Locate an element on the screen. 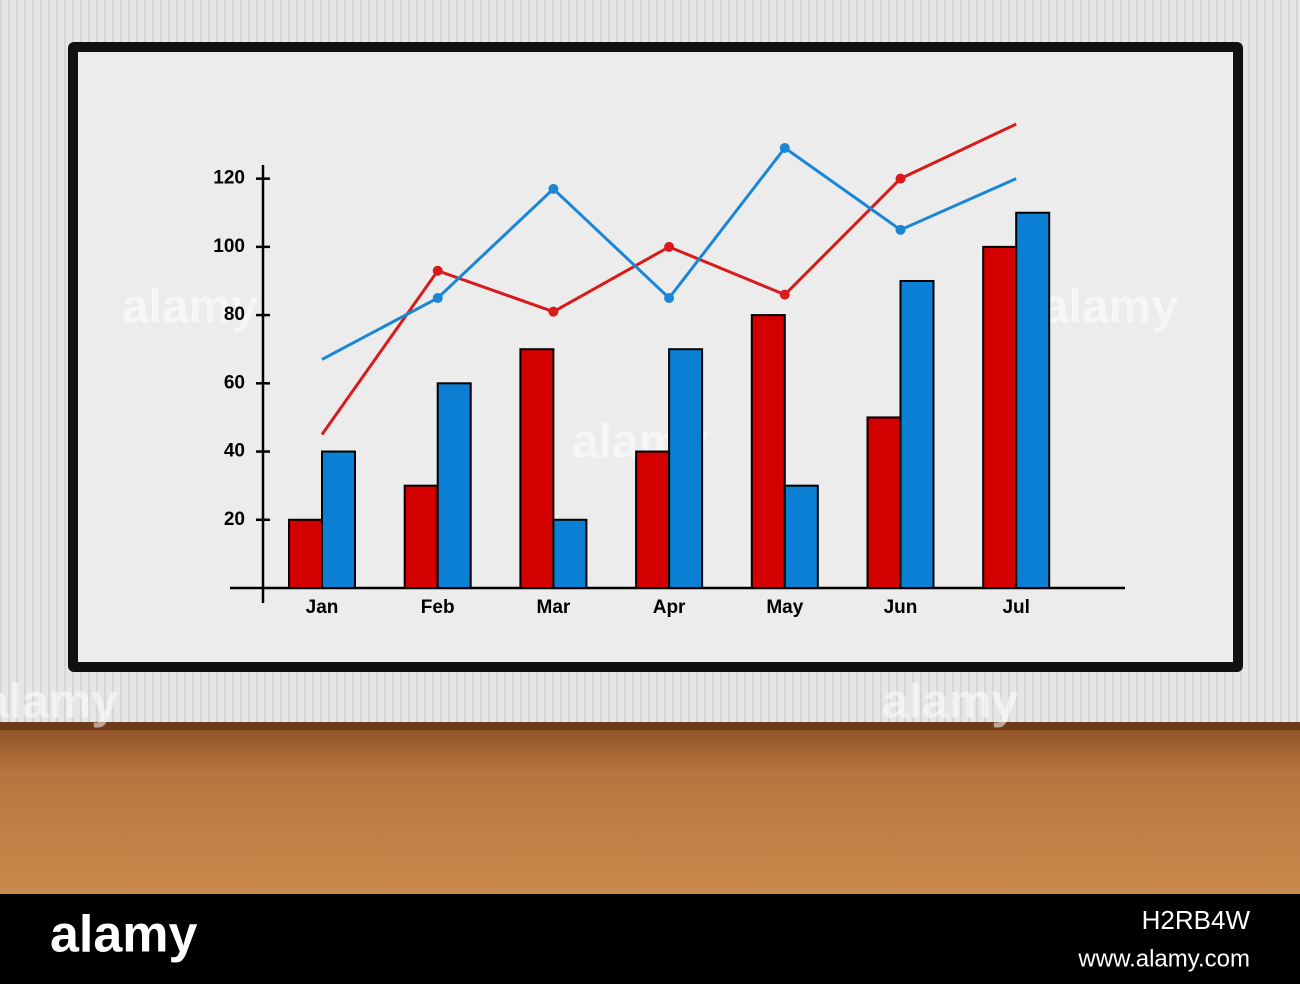  x-tick-label: Jun is located at coordinates (901, 607).